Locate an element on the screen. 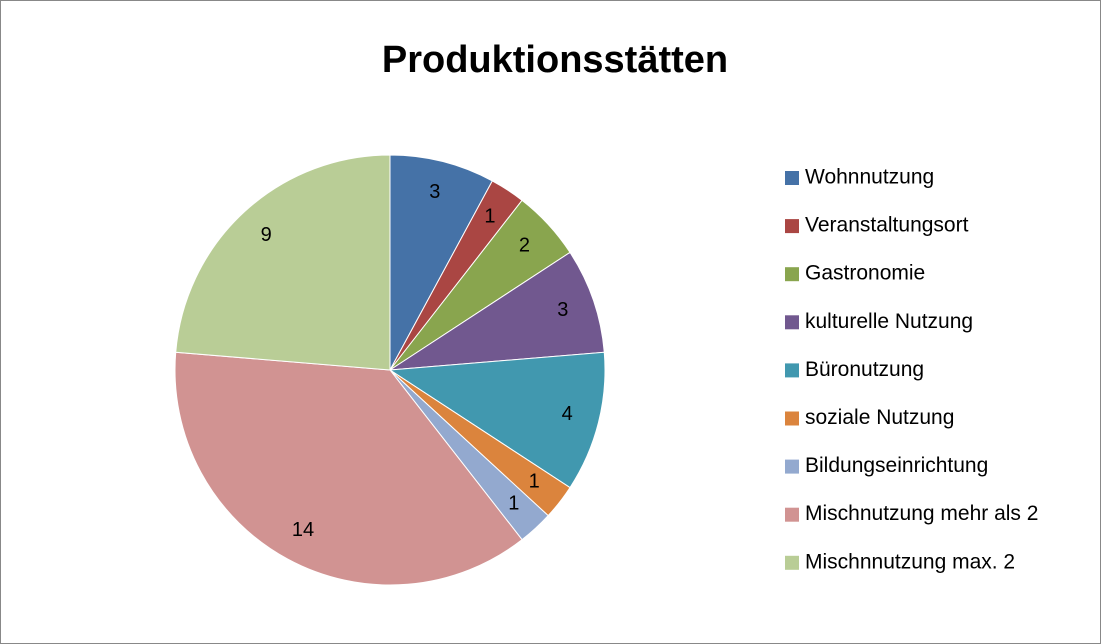 The height and width of the screenshot is (644, 1101). legend-label: Mischnutzung mehr als 2 is located at coordinates (921, 513).